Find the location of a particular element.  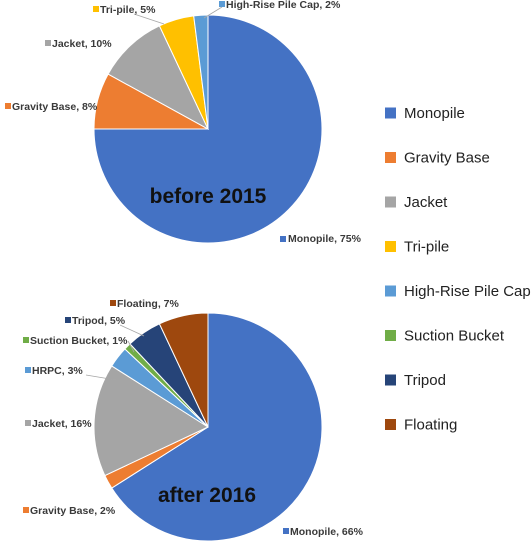

legend-swatch-tri-pile is located at coordinates (390, 246).